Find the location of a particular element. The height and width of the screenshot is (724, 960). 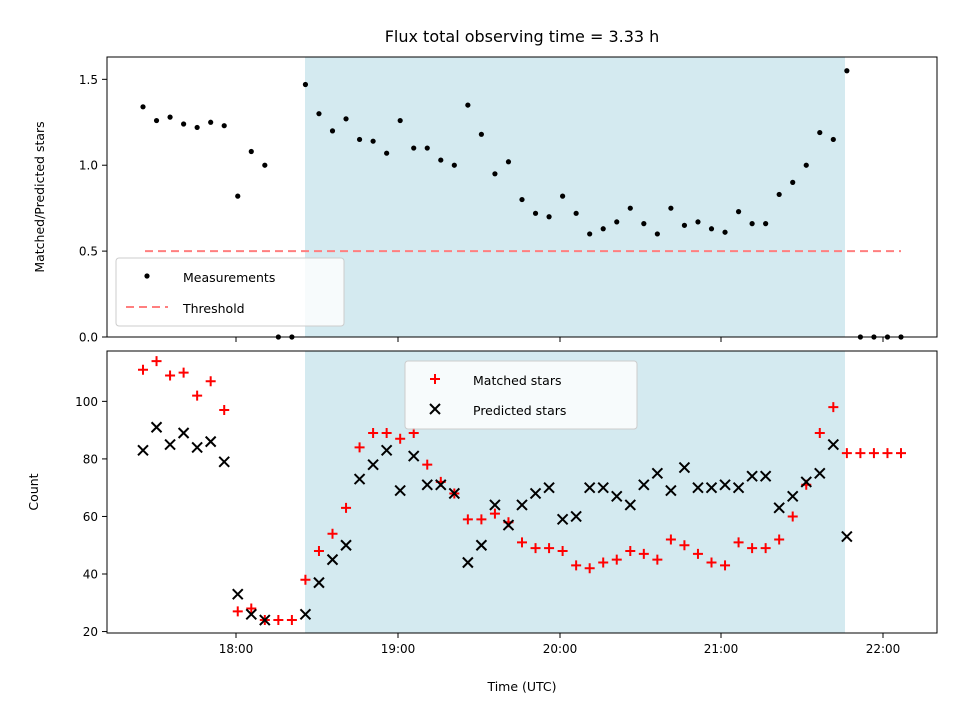

y-tick-label: 100 is located at coordinates (86, 402).